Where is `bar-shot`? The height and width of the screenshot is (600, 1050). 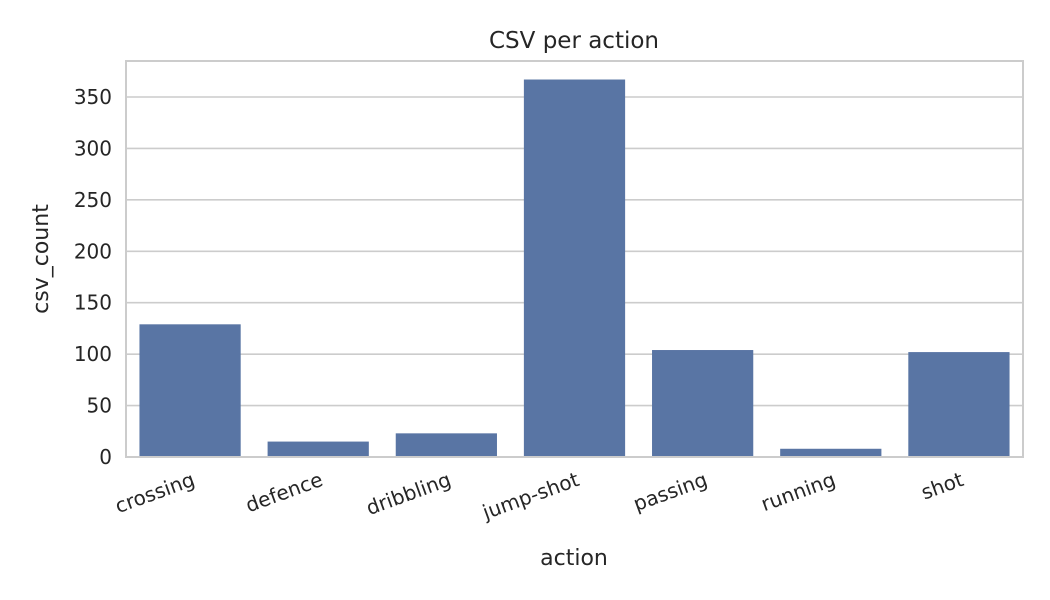 bar-shot is located at coordinates (959, 404).